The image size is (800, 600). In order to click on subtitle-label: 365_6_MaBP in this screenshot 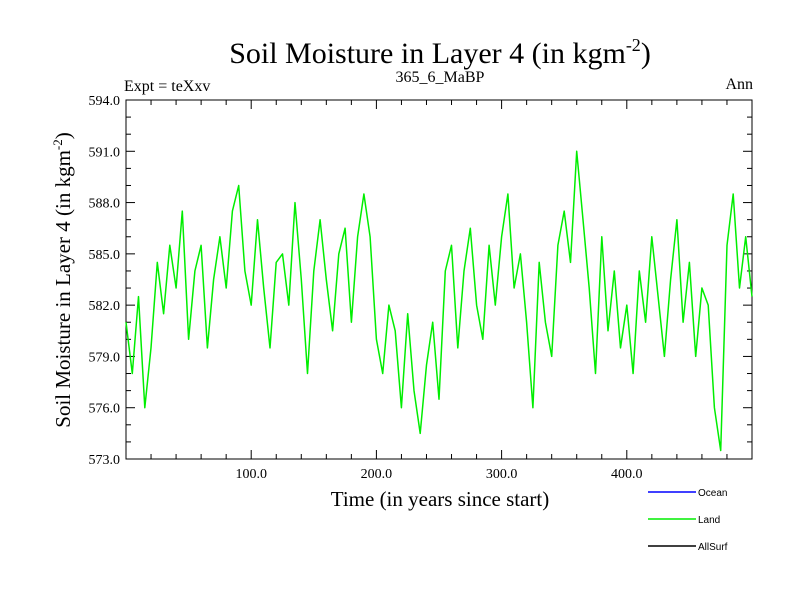, I will do `click(440, 77)`.